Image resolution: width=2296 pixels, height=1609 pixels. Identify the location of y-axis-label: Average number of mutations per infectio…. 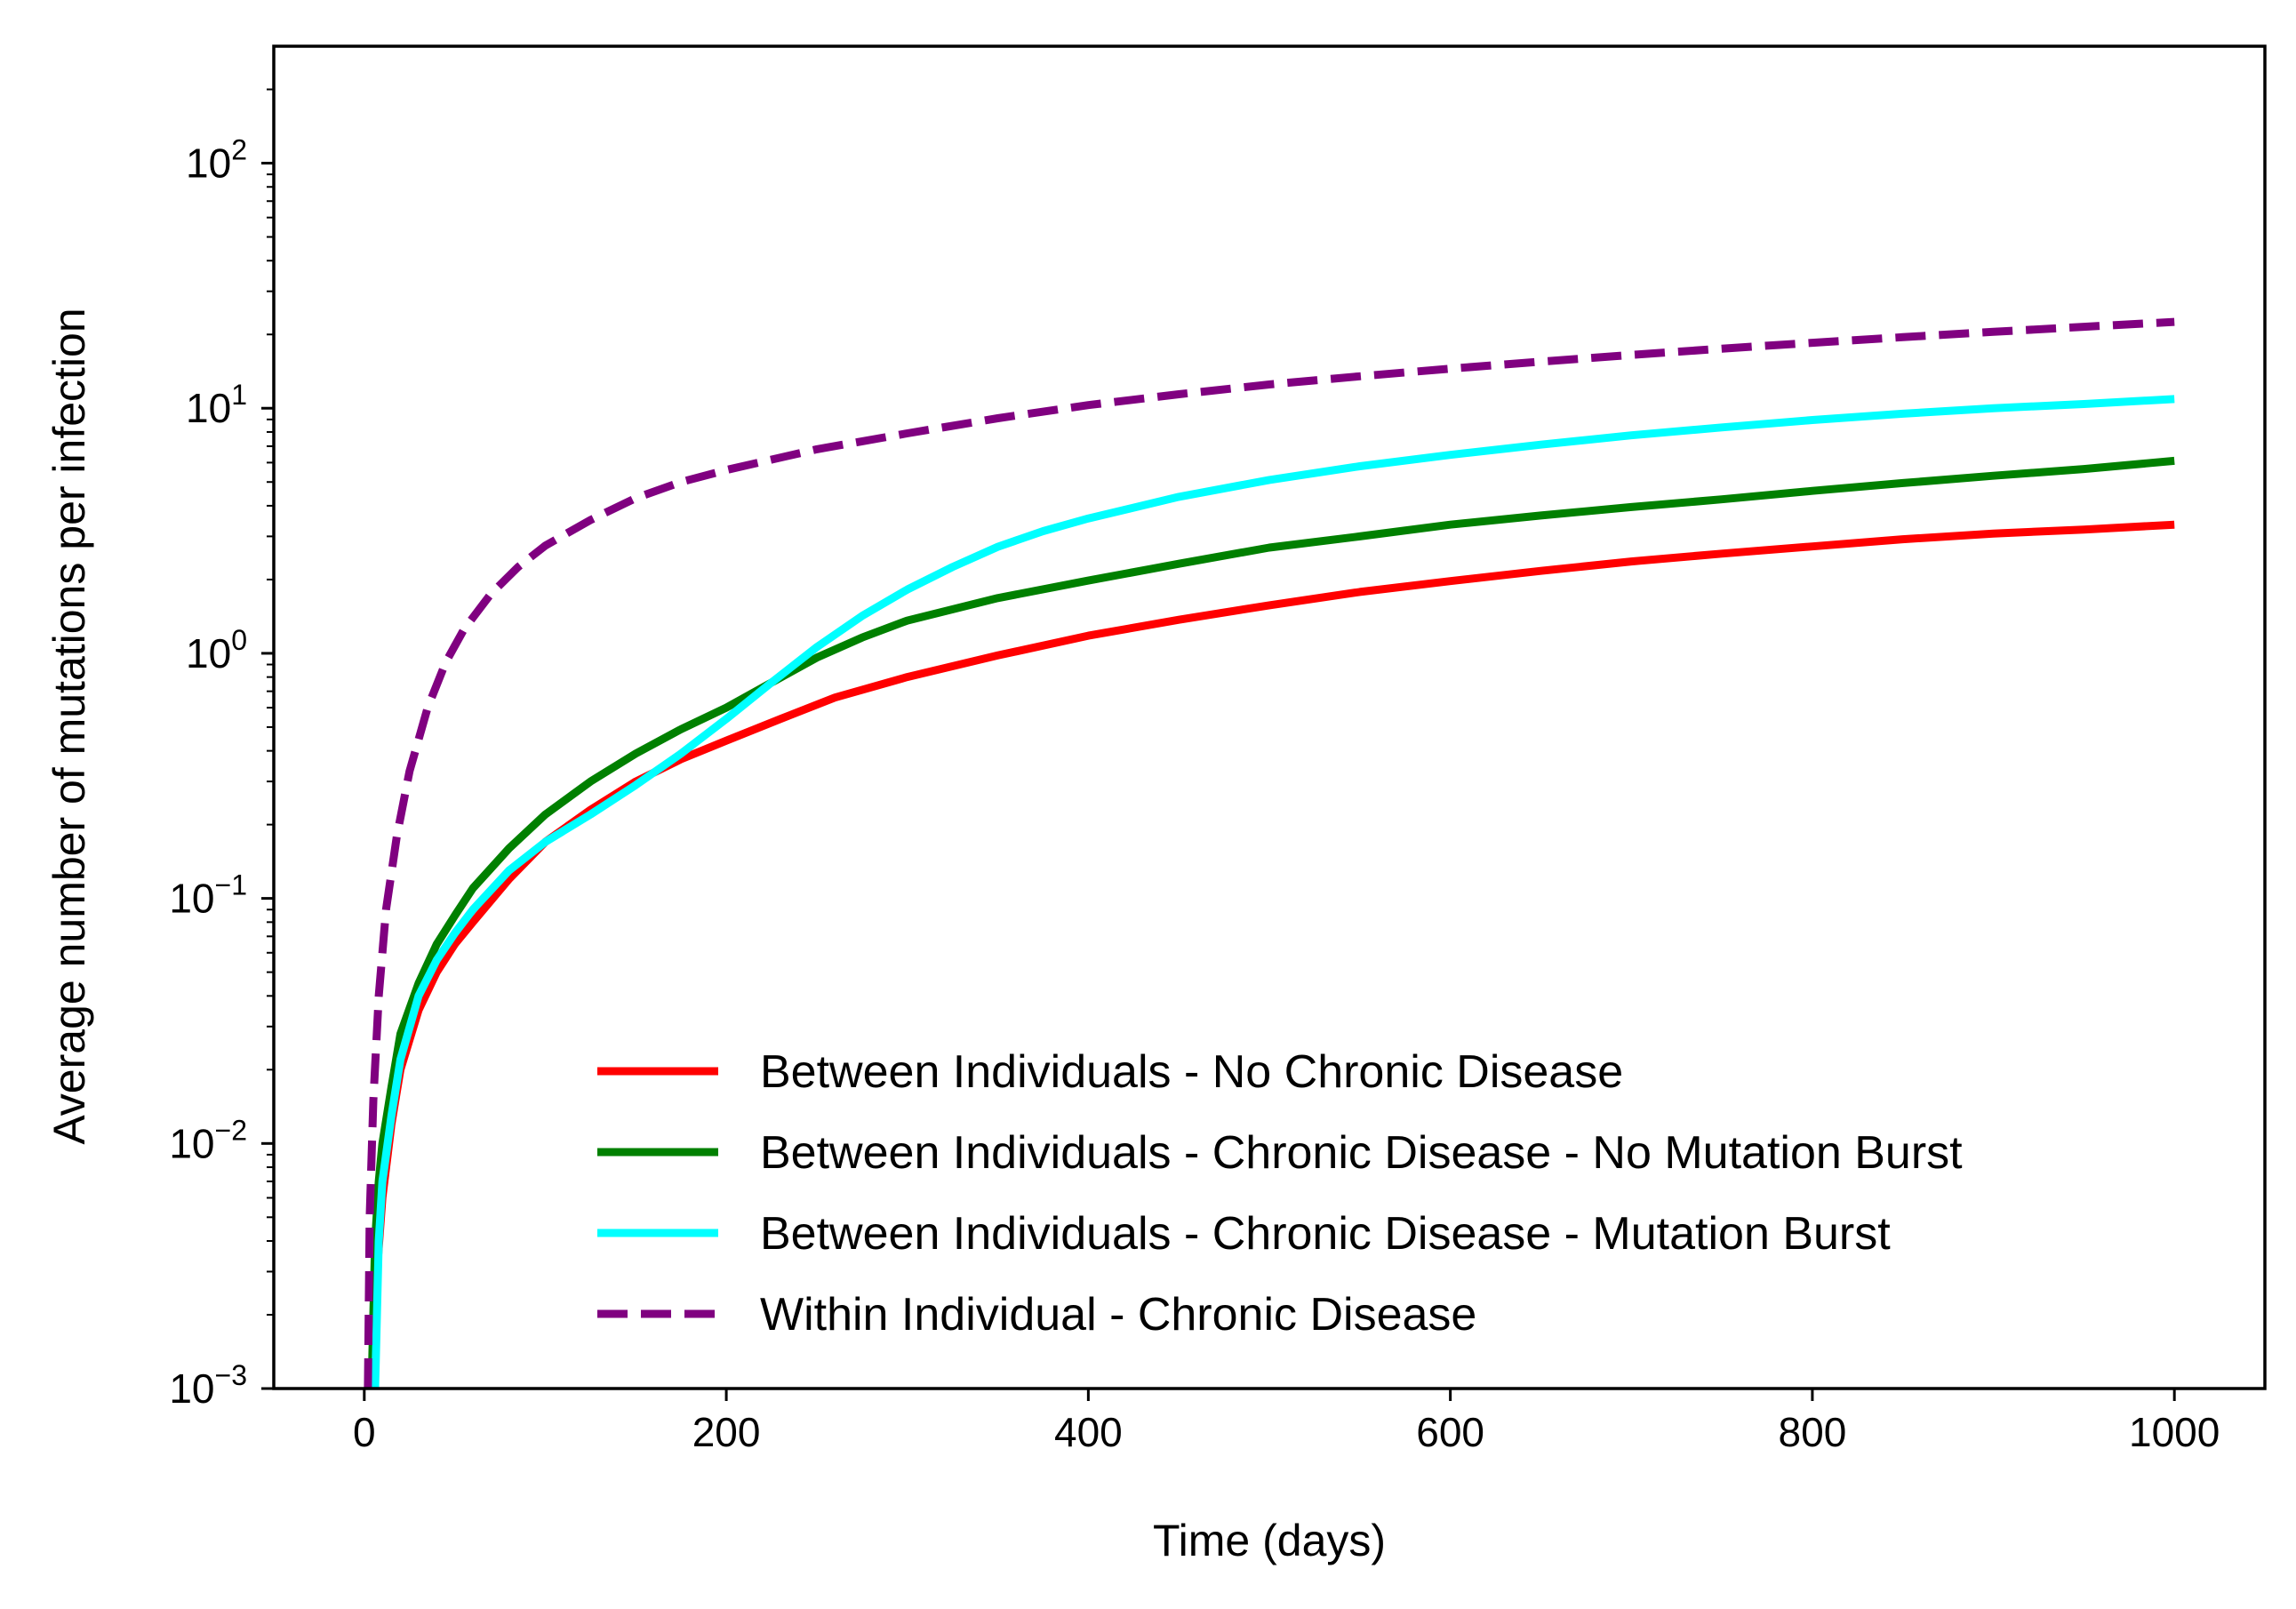
(69, 726).